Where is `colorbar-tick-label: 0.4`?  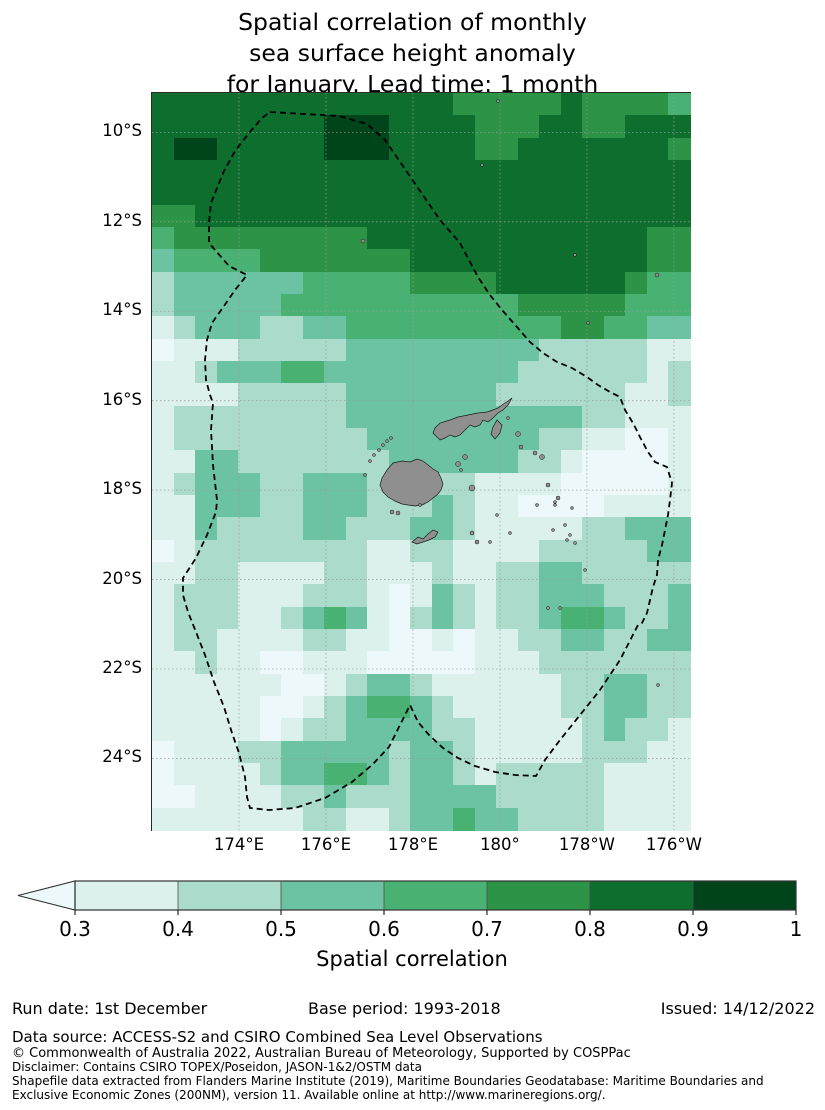 colorbar-tick-label: 0.4 is located at coordinates (178, 929).